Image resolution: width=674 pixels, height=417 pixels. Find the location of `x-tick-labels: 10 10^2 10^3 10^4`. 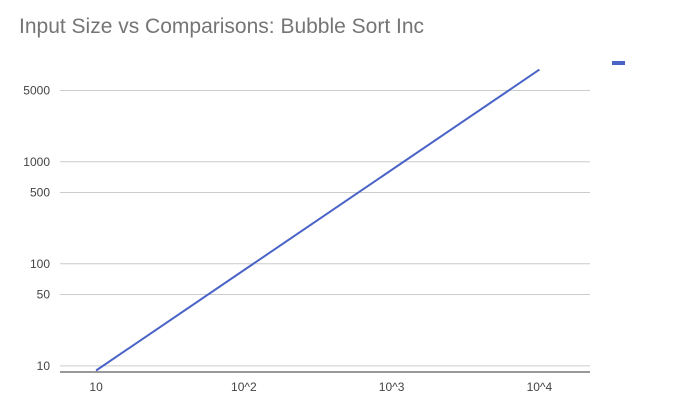

x-tick-labels: 10 10^2 10^3 10^4 is located at coordinates (320, 387).